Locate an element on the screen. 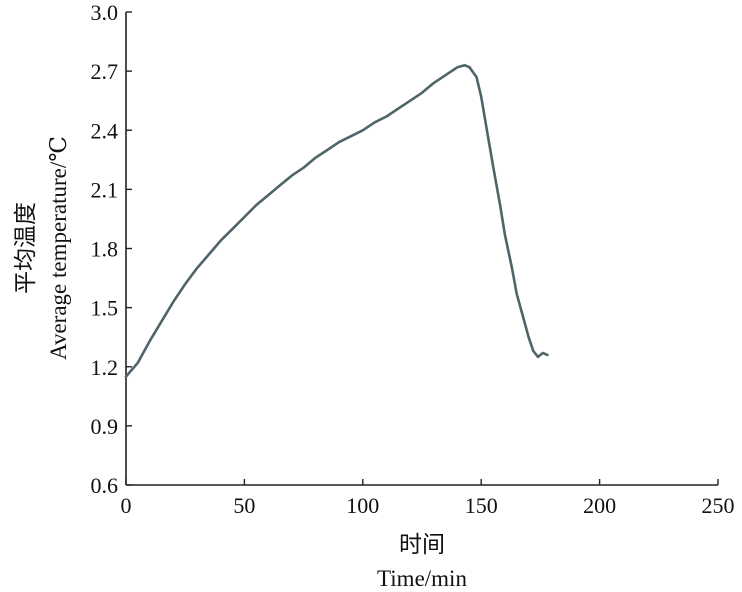 The height and width of the screenshot is (592, 742). y-tick-label: 2.4 is located at coordinates (105, 130).